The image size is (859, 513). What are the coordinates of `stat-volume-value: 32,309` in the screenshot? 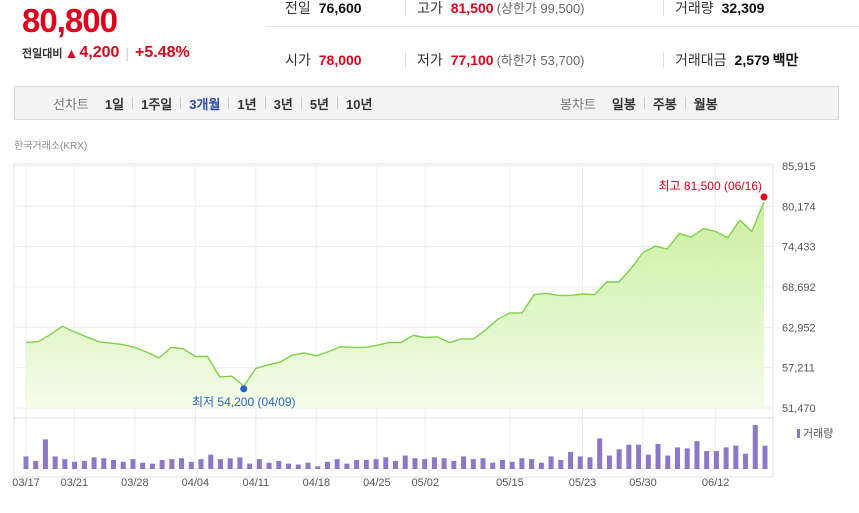 It's located at (743, 8).